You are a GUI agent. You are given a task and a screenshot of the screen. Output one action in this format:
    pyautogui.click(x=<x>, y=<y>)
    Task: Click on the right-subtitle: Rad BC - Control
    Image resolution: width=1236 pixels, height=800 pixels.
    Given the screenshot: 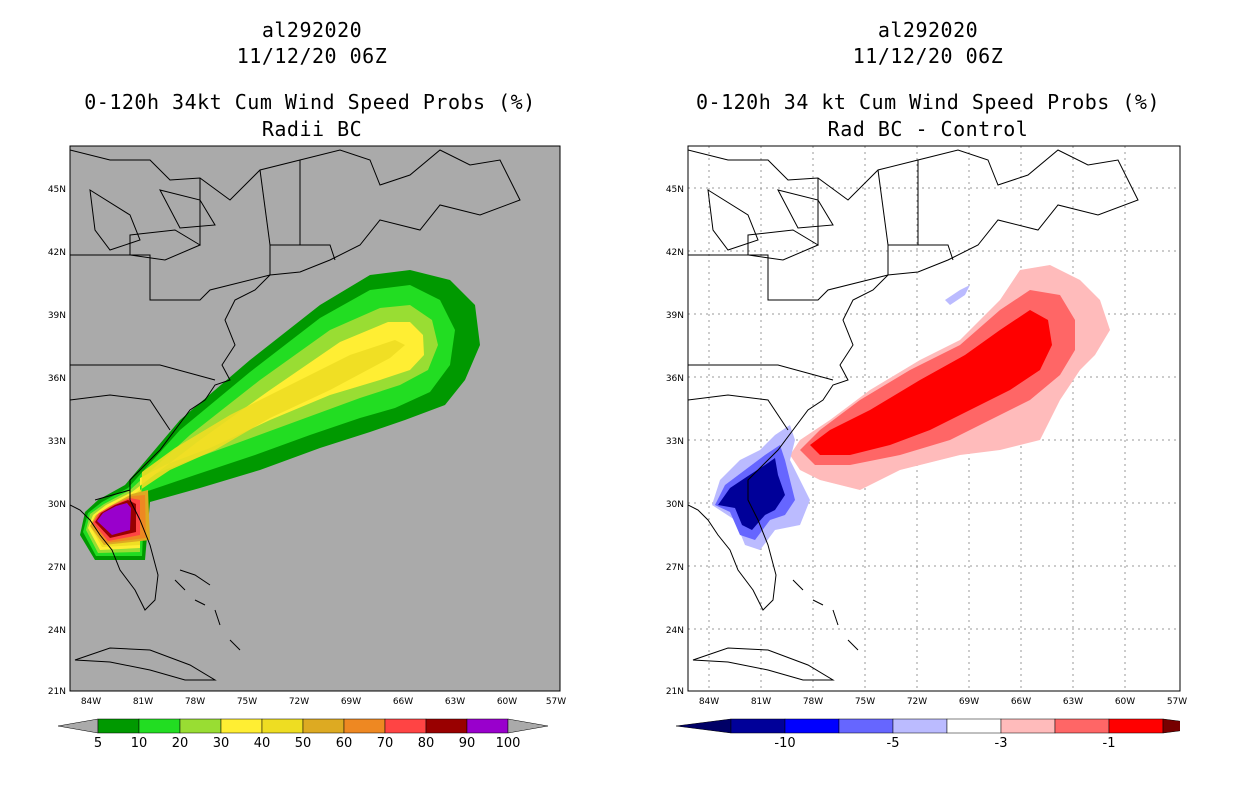 What is the action you would take?
    pyautogui.click(x=928, y=129)
    